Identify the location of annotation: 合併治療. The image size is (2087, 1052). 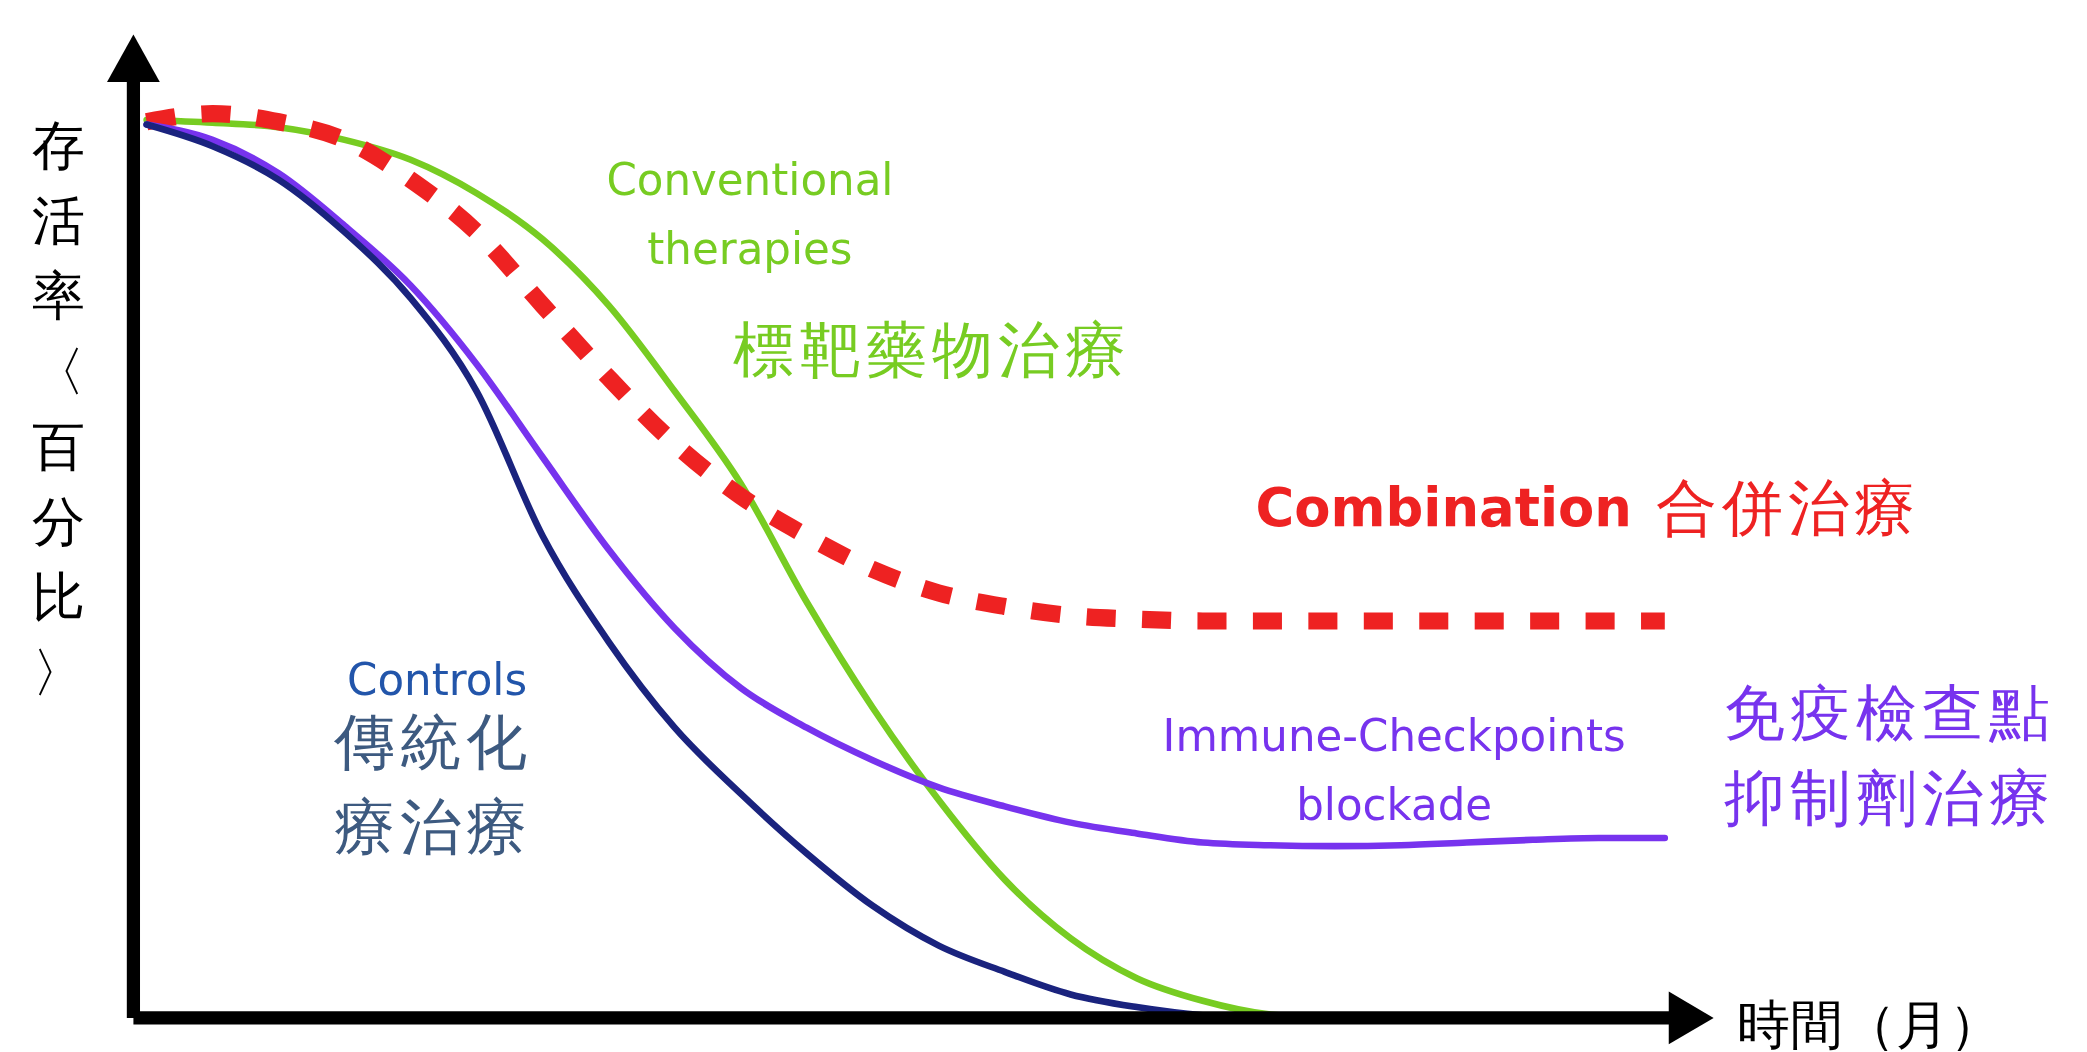
(1788, 508).